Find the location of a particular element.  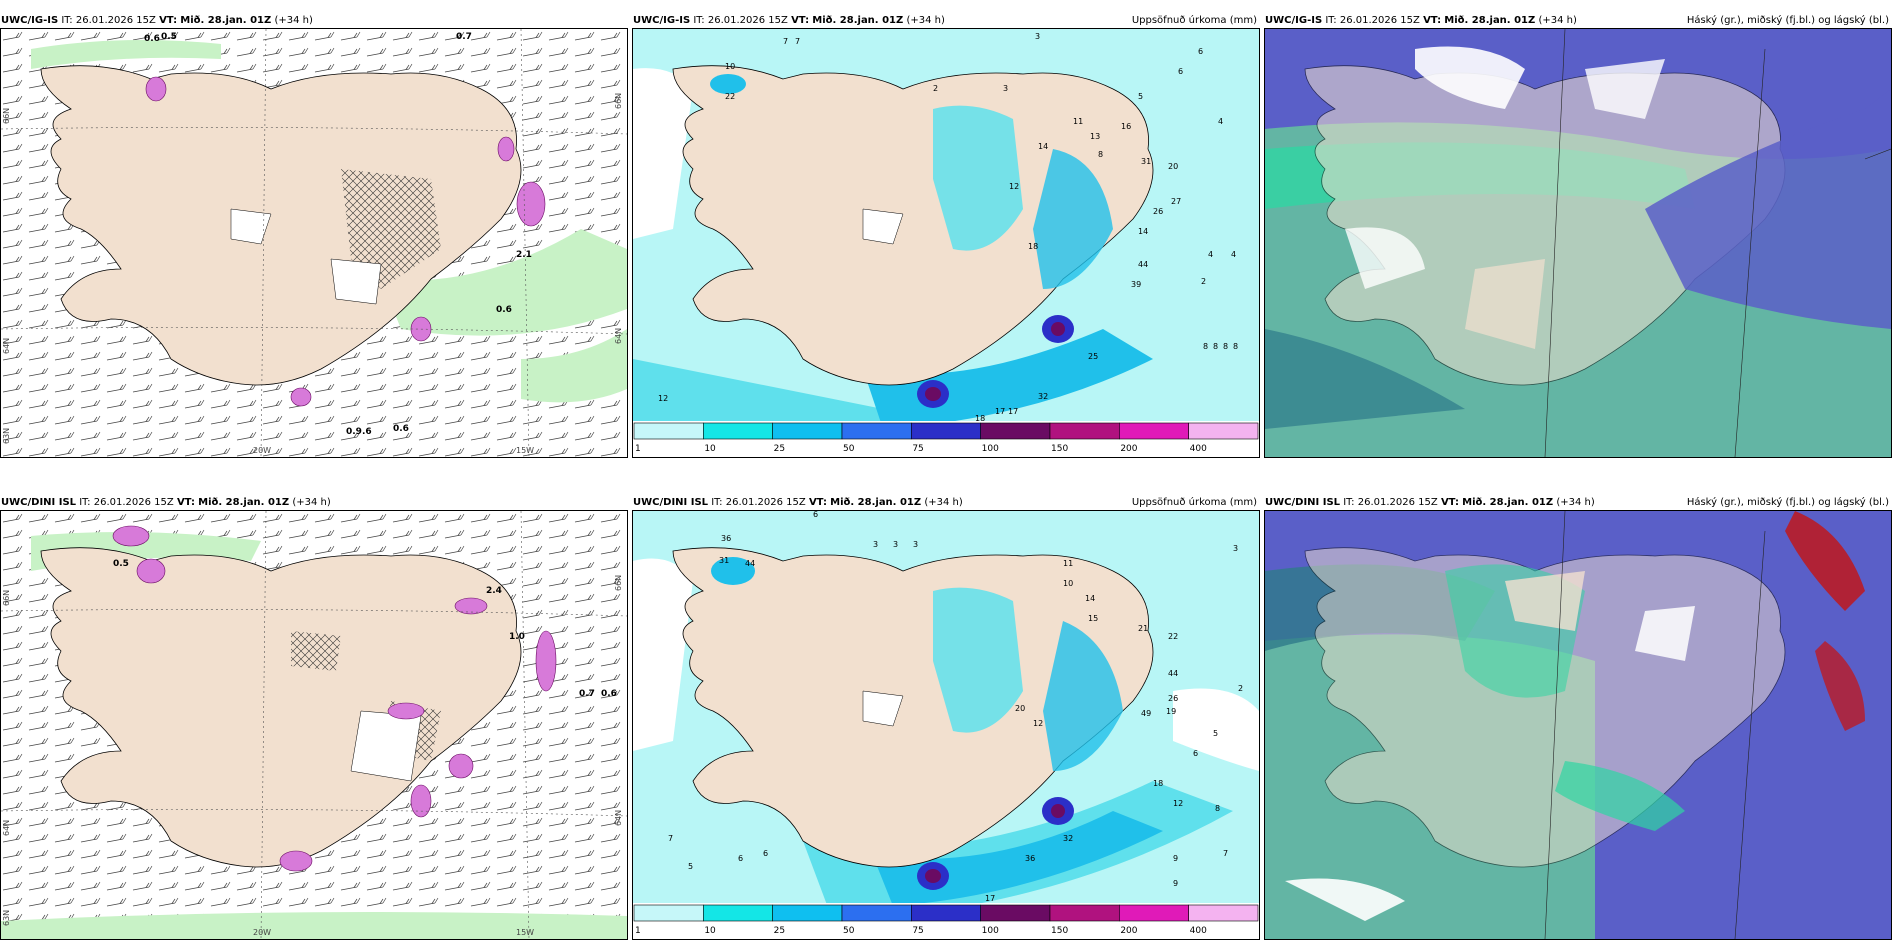

map-label: 2.4 is located at coordinates (494, 591).